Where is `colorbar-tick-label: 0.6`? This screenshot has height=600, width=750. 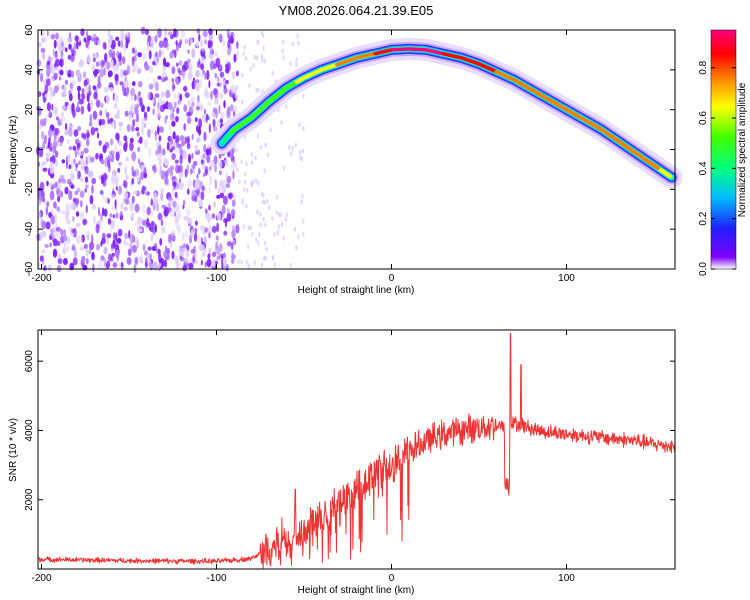
colorbar-tick-label: 0.6 is located at coordinates (703, 118).